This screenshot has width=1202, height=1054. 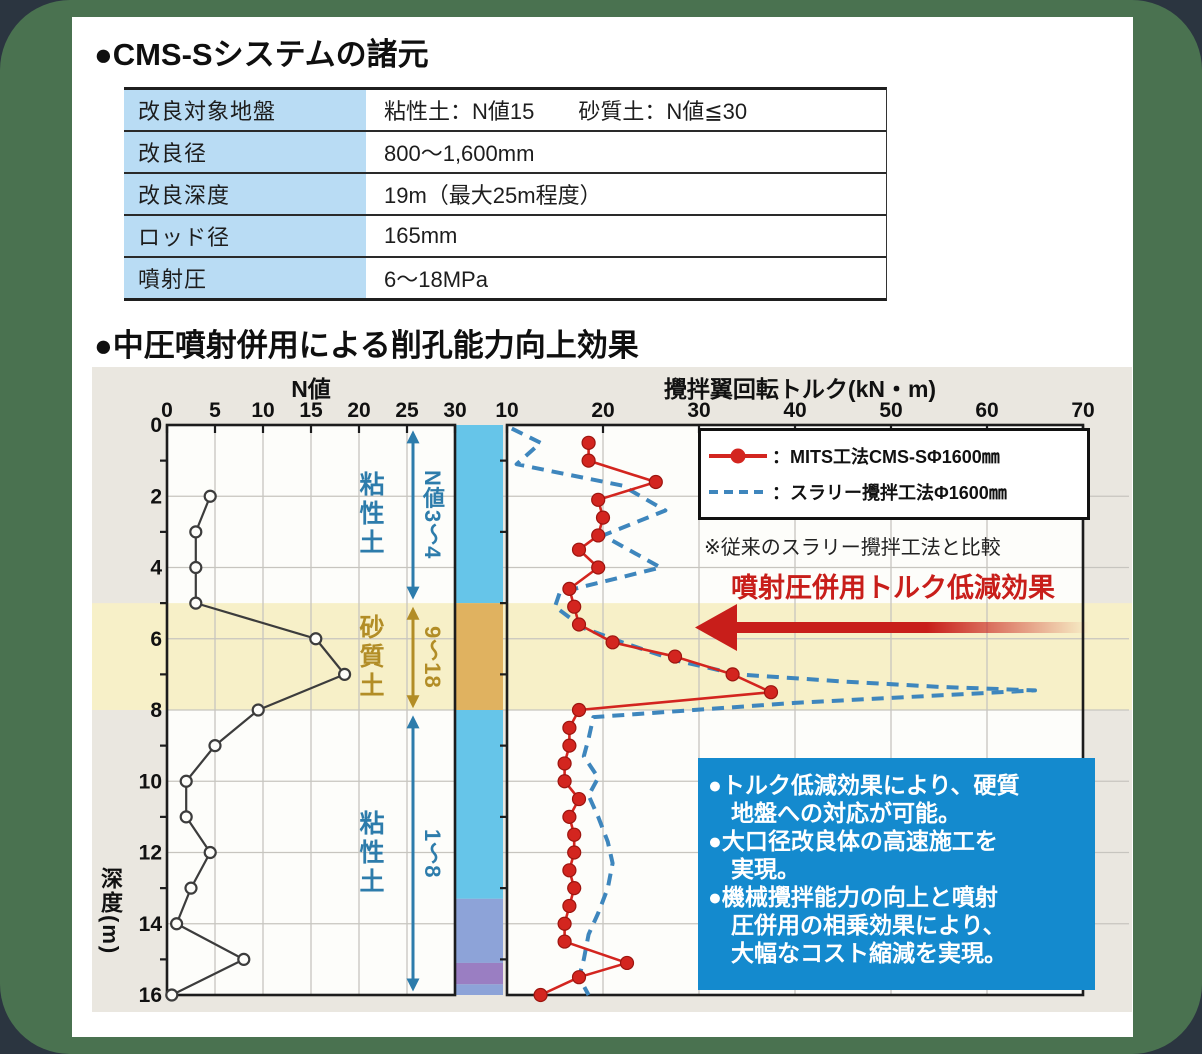 What do you see at coordinates (566, 111) in the screenshot?
I see `table-row-value: 粘性土：N値15 砂質土：N値≦30` at bounding box center [566, 111].